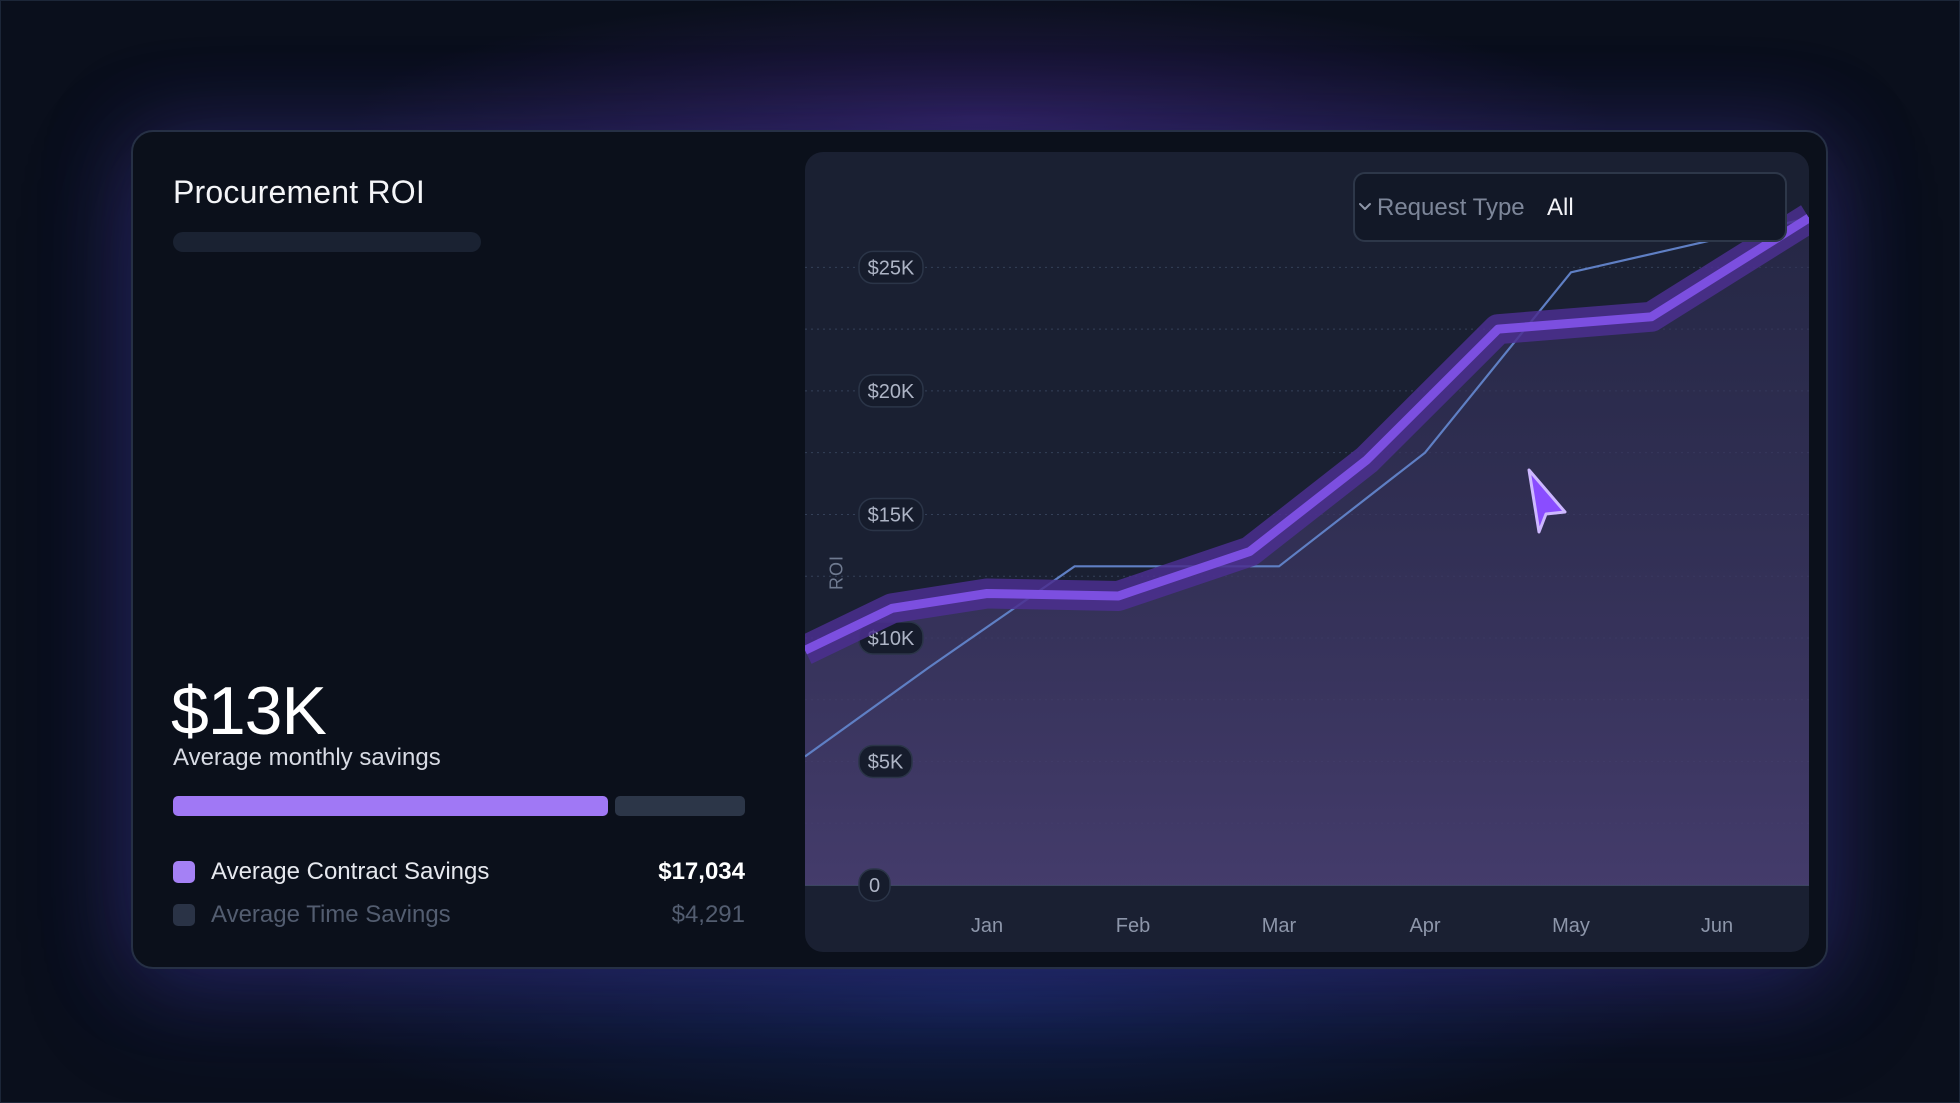 Image resolution: width=1960 pixels, height=1103 pixels. Describe the element at coordinates (350, 871) in the screenshot. I see `legend-label: Average Contract Savings` at that location.